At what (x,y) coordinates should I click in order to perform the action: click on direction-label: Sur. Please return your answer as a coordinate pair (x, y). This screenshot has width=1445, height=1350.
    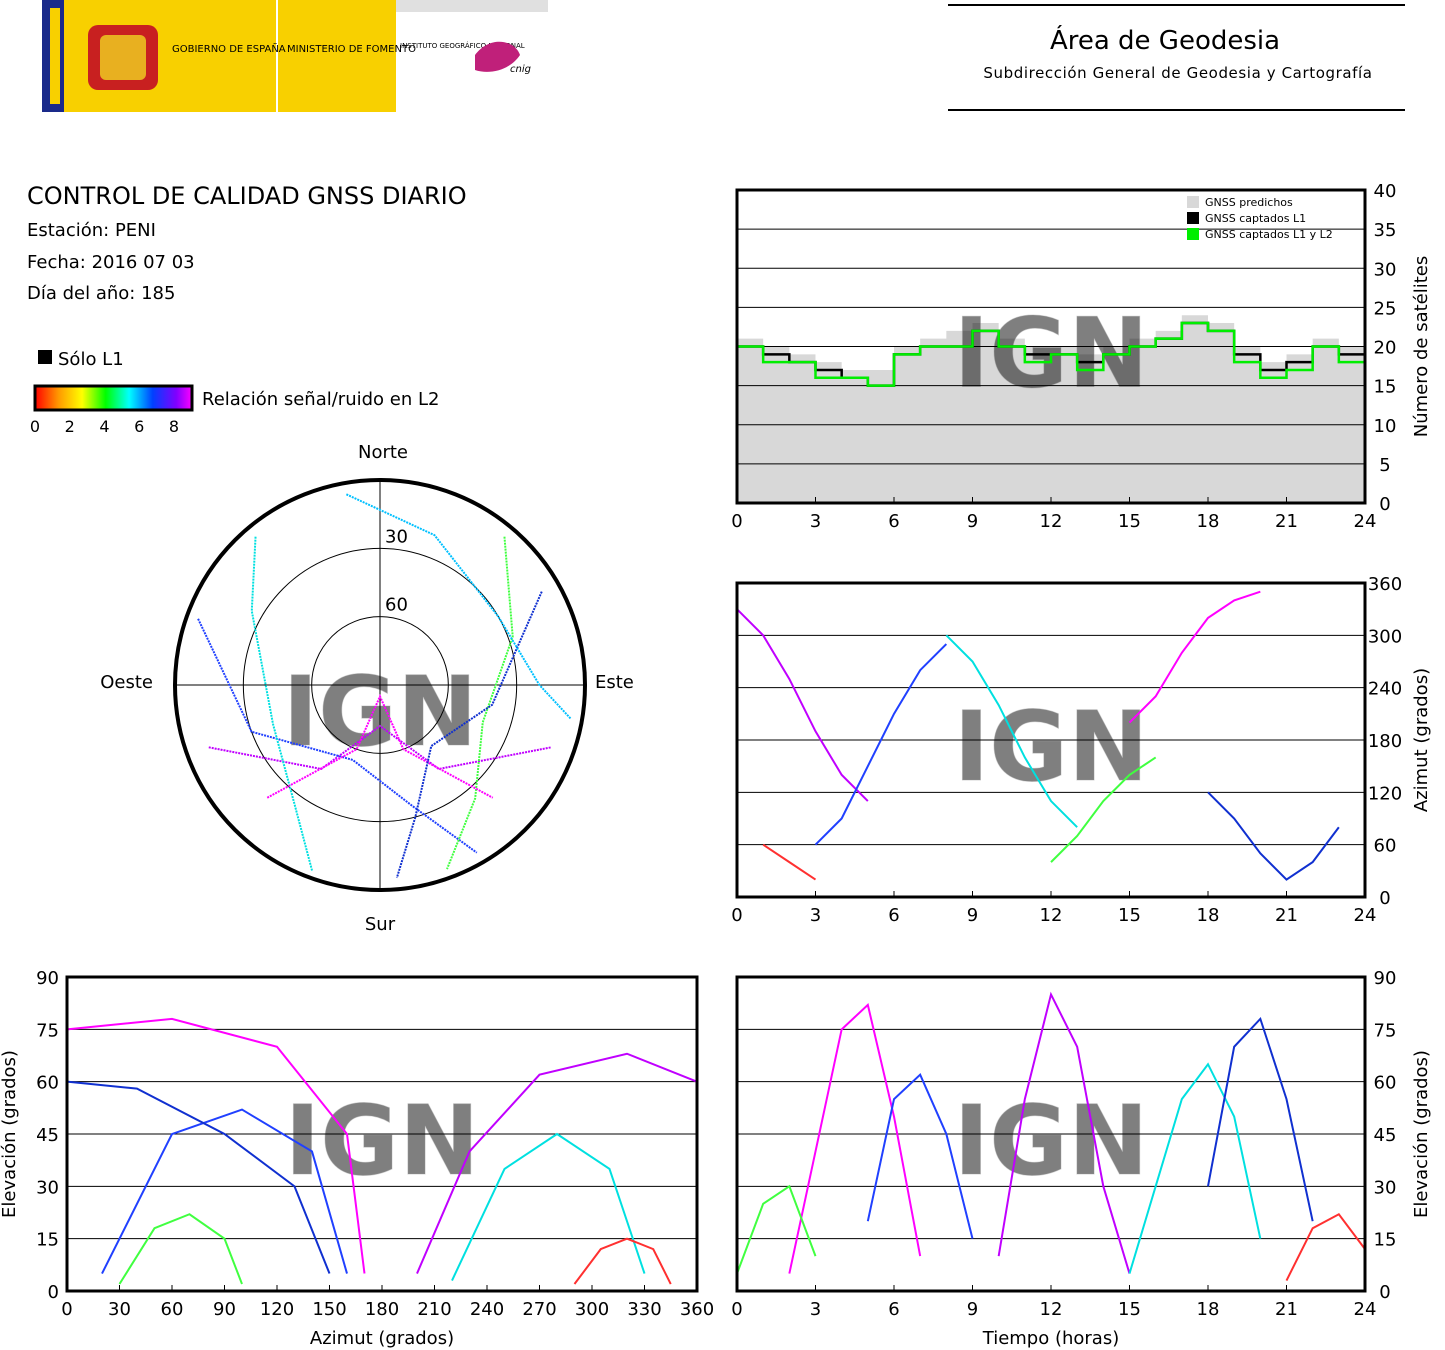
    Looking at the image, I should click on (380, 924).